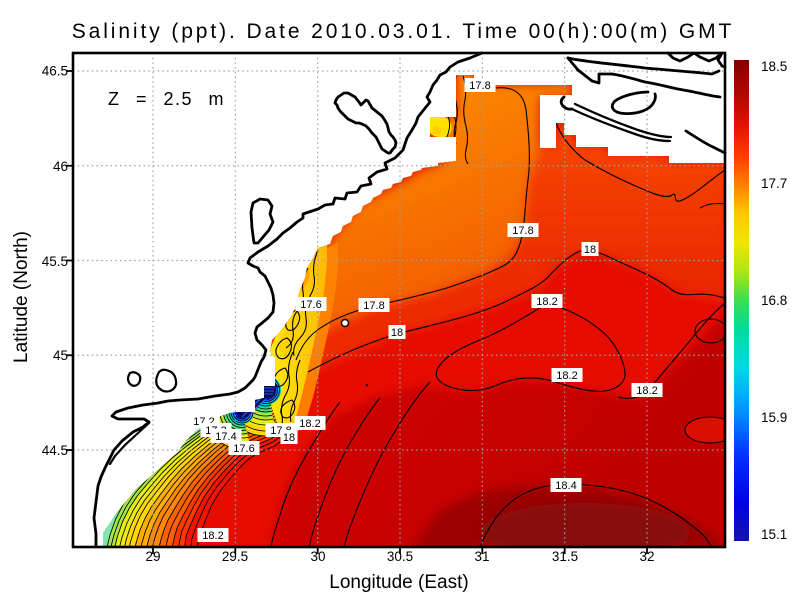 This screenshot has height=600, width=800. I want to click on svg-text: 15.9, so click(774, 417).